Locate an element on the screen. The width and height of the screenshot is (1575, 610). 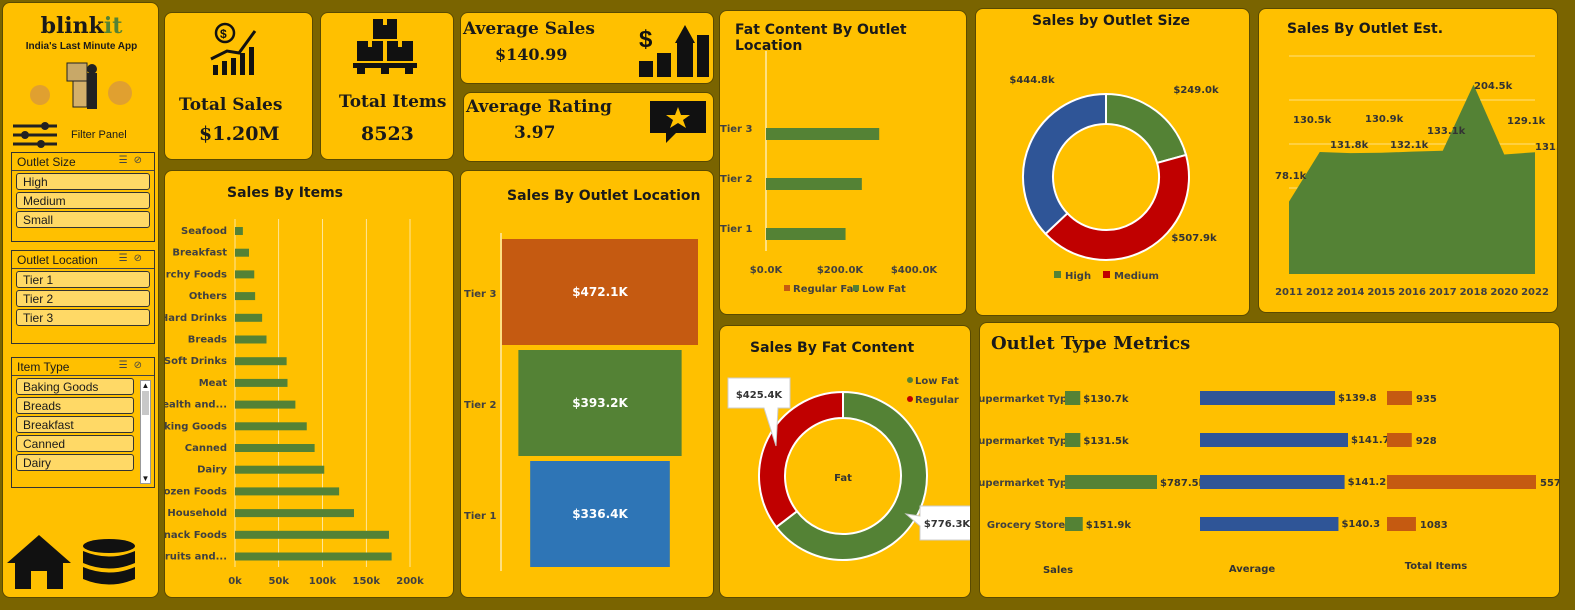
kpi-total-items: Total Items 8523 is located at coordinates (387, 86).